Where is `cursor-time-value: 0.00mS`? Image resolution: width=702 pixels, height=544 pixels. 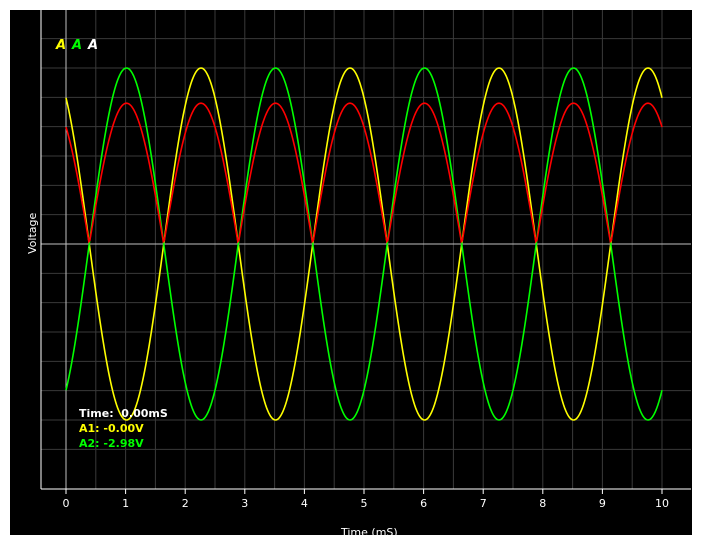 cursor-time-value: 0.00mS is located at coordinates (144, 413).